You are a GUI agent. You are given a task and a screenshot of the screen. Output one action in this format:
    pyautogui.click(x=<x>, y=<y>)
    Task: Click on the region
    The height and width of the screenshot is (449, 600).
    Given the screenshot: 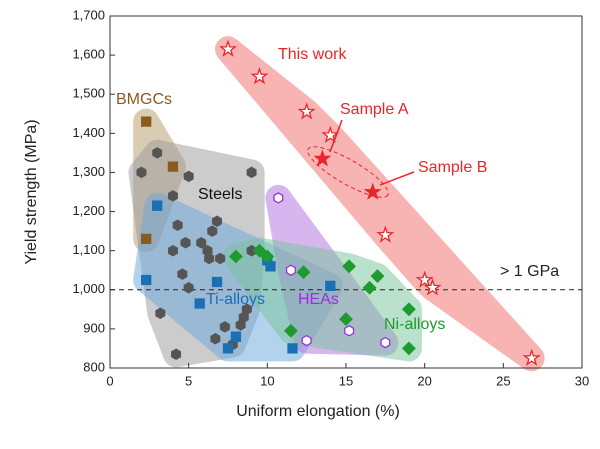 What is the action you would take?
    pyautogui.click(x=322, y=299)
    